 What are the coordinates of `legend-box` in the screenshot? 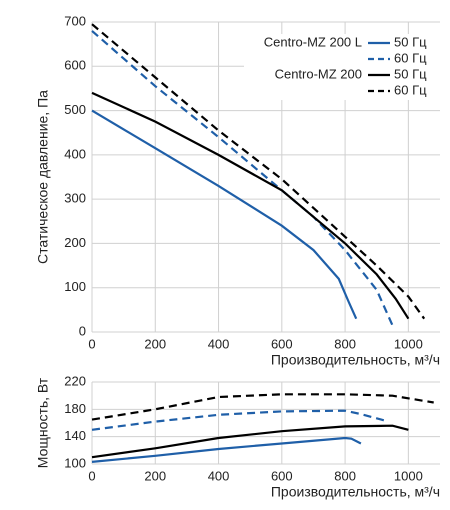 It's located at (342, 67).